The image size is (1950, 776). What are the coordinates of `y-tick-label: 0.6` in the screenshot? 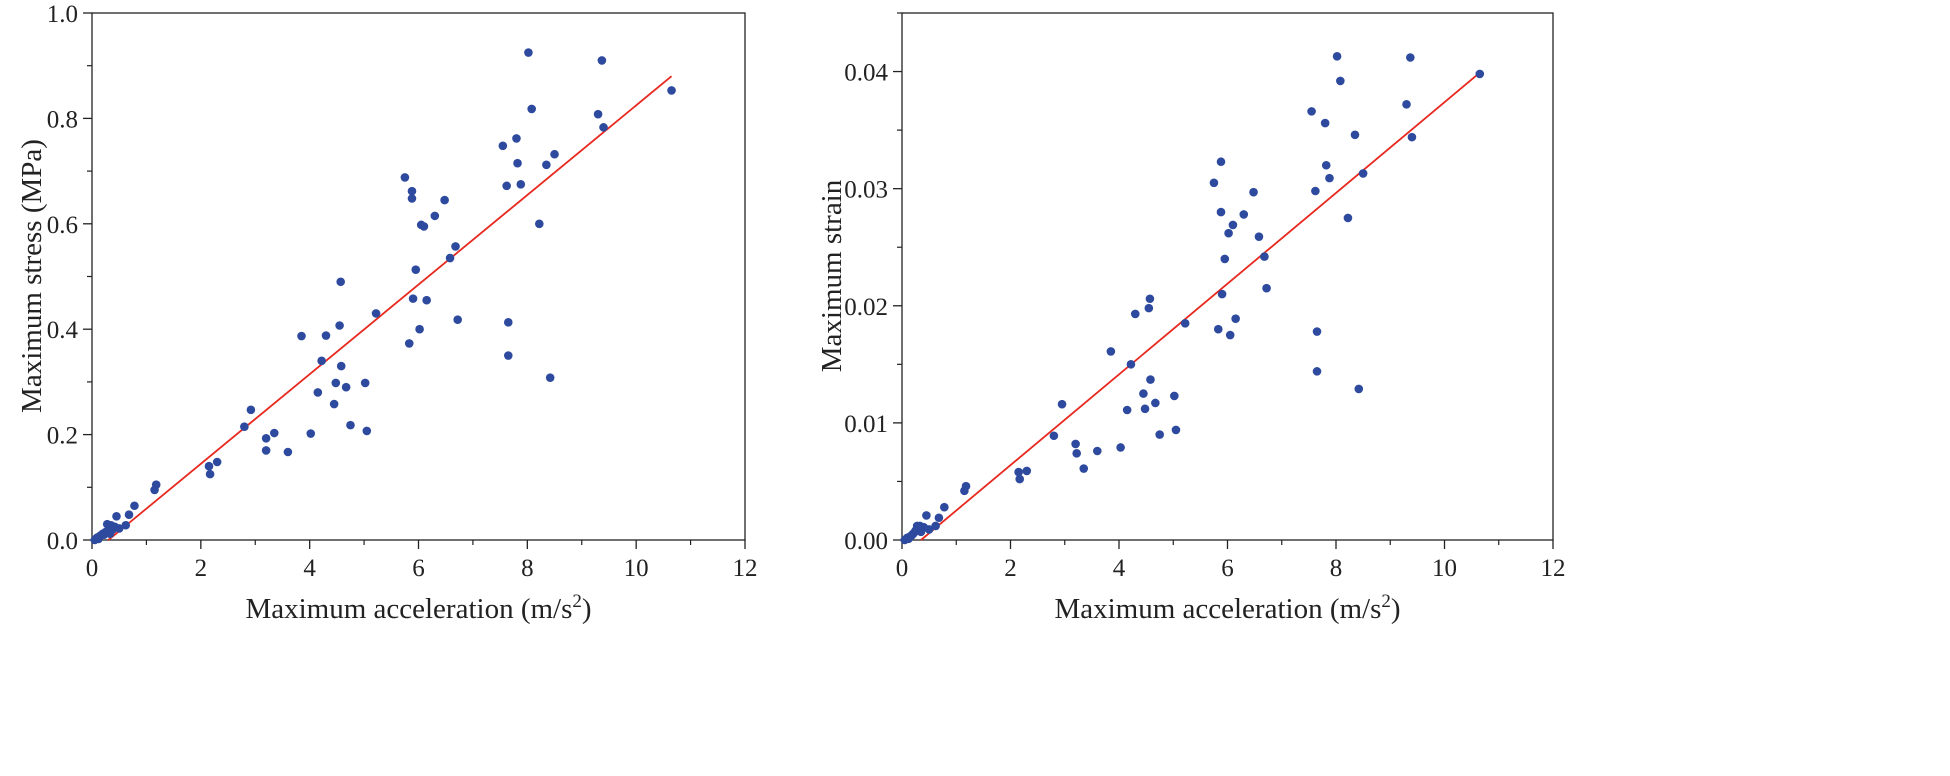 It's located at (62, 225).